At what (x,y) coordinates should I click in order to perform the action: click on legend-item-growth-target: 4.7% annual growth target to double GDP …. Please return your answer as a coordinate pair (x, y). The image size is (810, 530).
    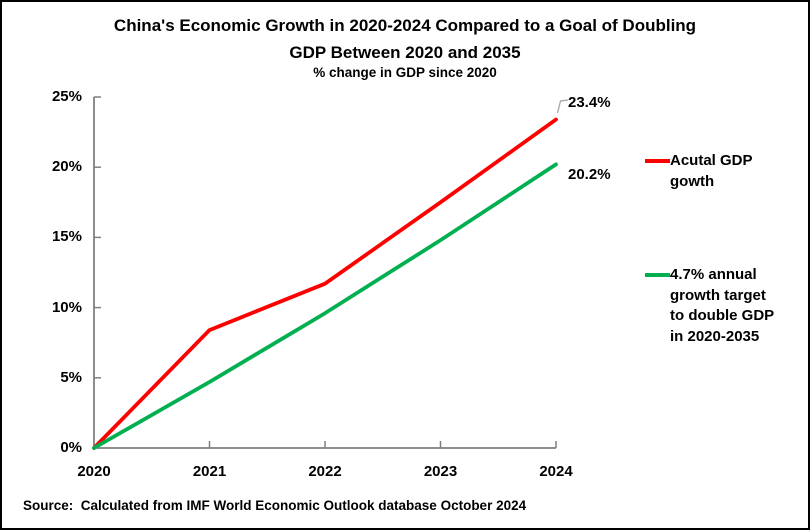
    Looking at the image, I should click on (709, 306).